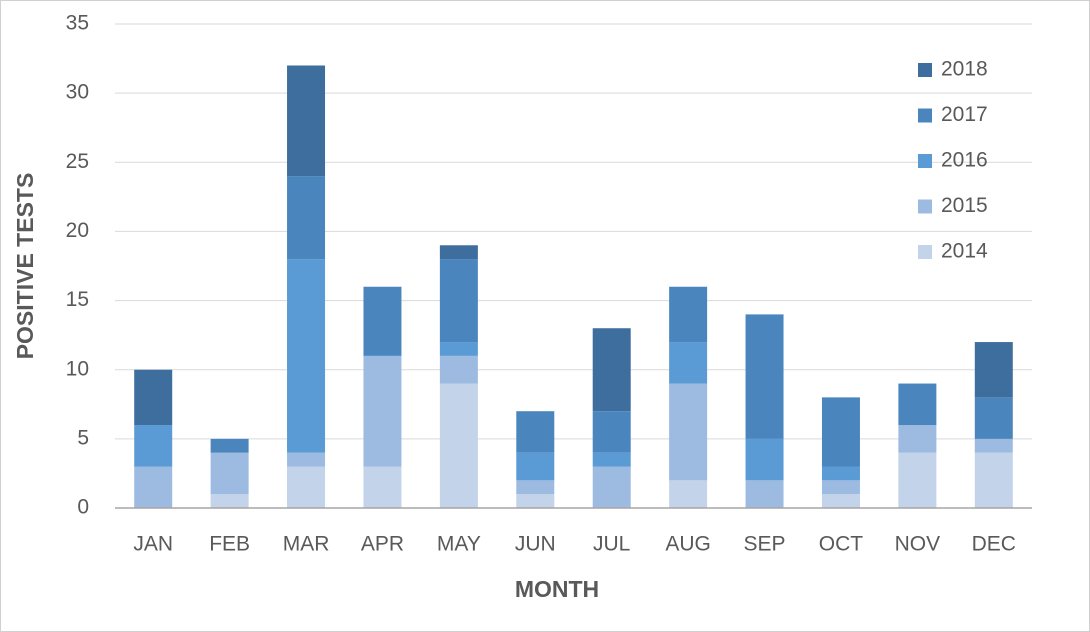 The width and height of the screenshot is (1090, 632). Describe the element at coordinates (229, 544) in the screenshot. I see `x-tick-label: FEB` at that location.